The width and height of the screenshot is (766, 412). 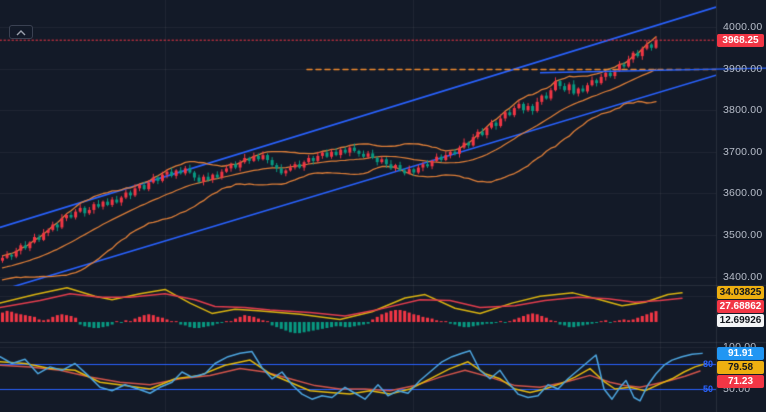 I want to click on indicator-value-badge: 27.68862, so click(x=740, y=307).